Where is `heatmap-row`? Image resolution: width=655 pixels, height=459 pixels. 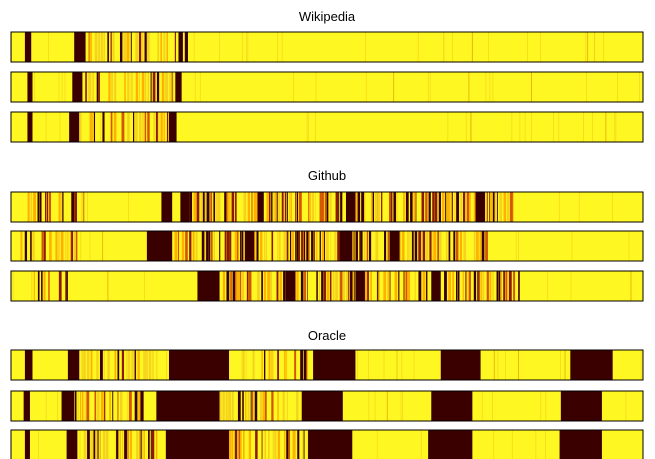
heatmap-row is located at coordinates (327, 127).